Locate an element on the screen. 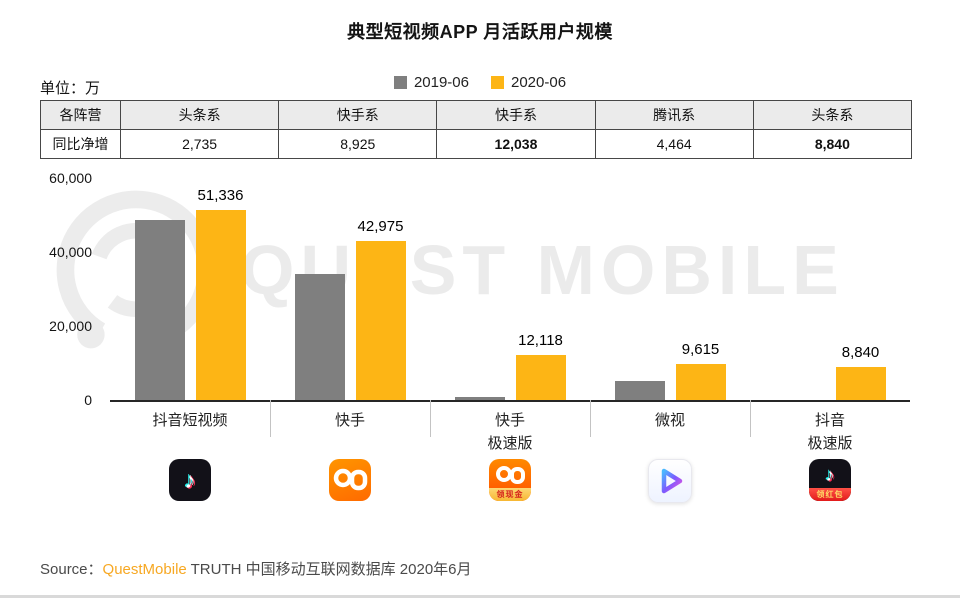 This screenshot has width=960, height=598. legend-label: 2019-06 is located at coordinates (441, 82).